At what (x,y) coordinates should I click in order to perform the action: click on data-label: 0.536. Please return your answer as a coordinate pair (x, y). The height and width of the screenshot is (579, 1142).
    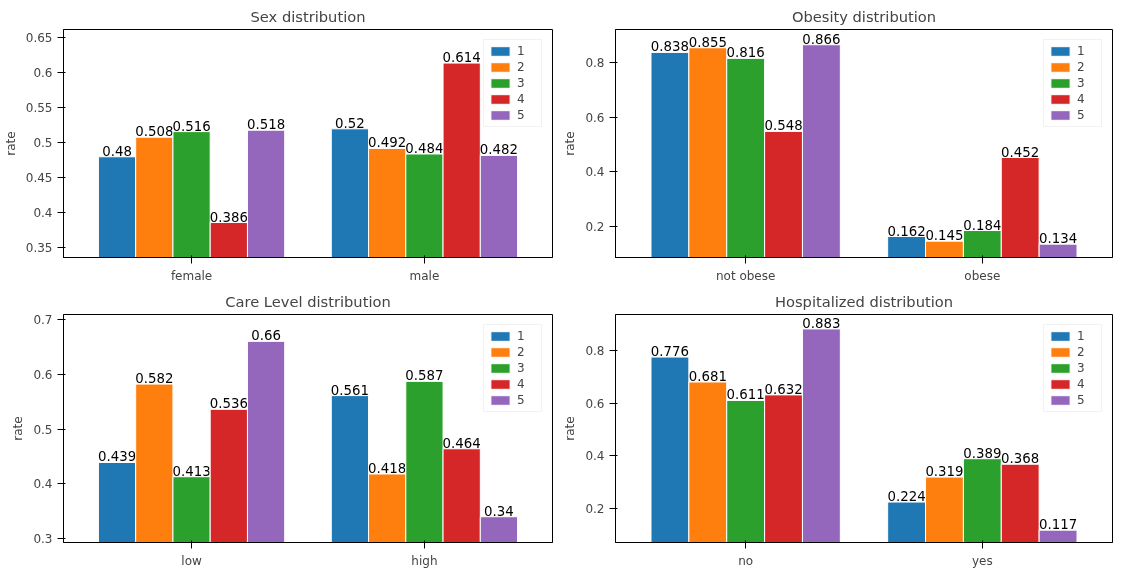
    Looking at the image, I should click on (228, 404).